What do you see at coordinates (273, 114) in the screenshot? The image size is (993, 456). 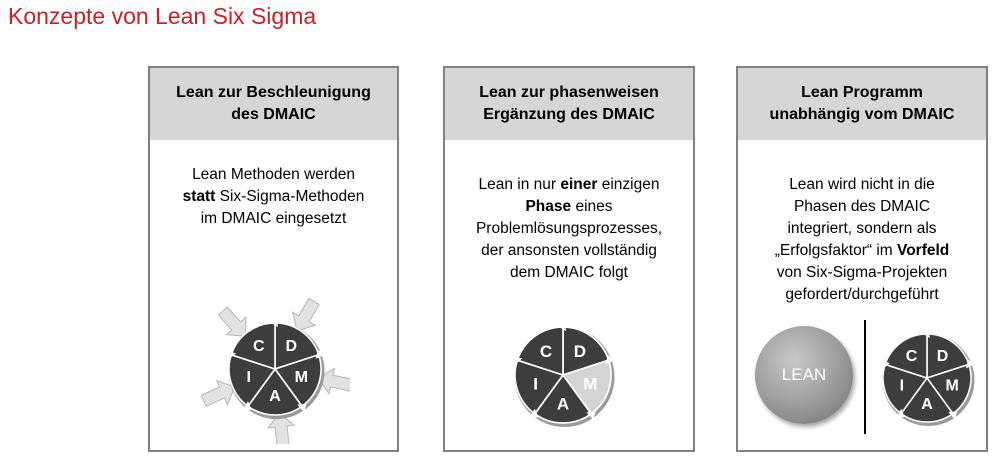 I see `header-line: des DMAIC` at bounding box center [273, 114].